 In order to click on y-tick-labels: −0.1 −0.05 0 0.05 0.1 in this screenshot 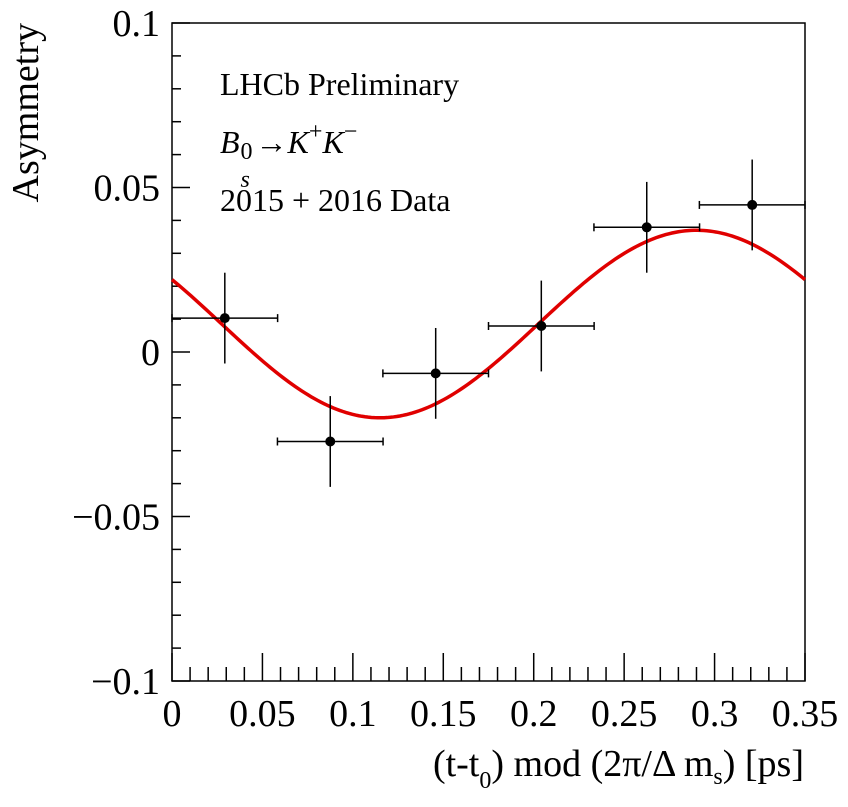, I will do `click(116, 353)`.